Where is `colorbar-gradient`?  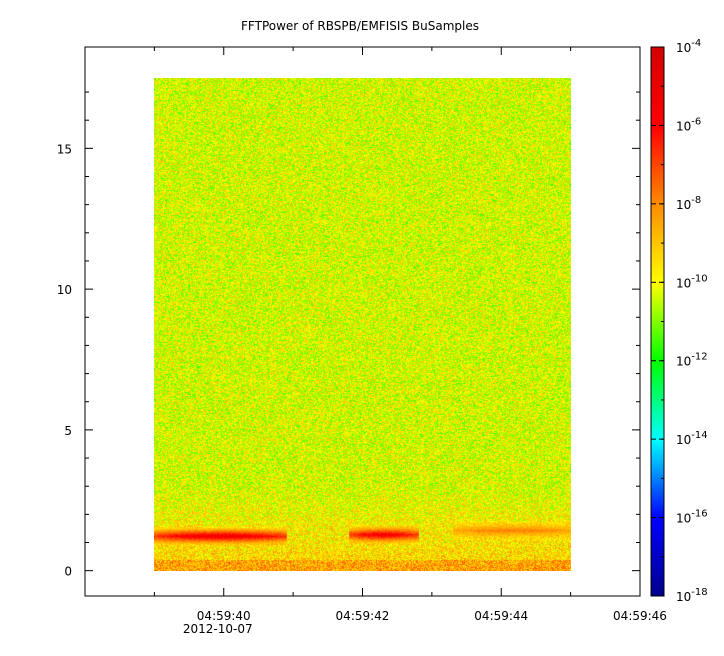 colorbar-gradient is located at coordinates (657, 321).